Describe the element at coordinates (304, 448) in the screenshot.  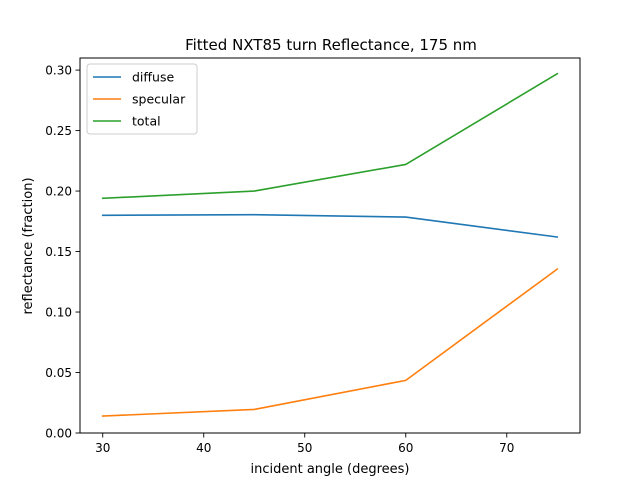
I see `x-tick-label: 50` at that location.